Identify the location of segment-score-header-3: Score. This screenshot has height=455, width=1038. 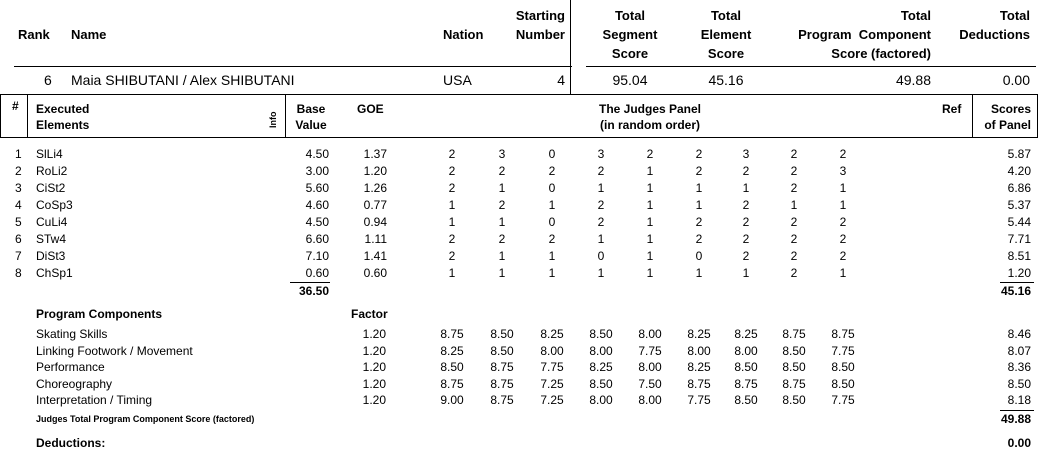
(630, 53).